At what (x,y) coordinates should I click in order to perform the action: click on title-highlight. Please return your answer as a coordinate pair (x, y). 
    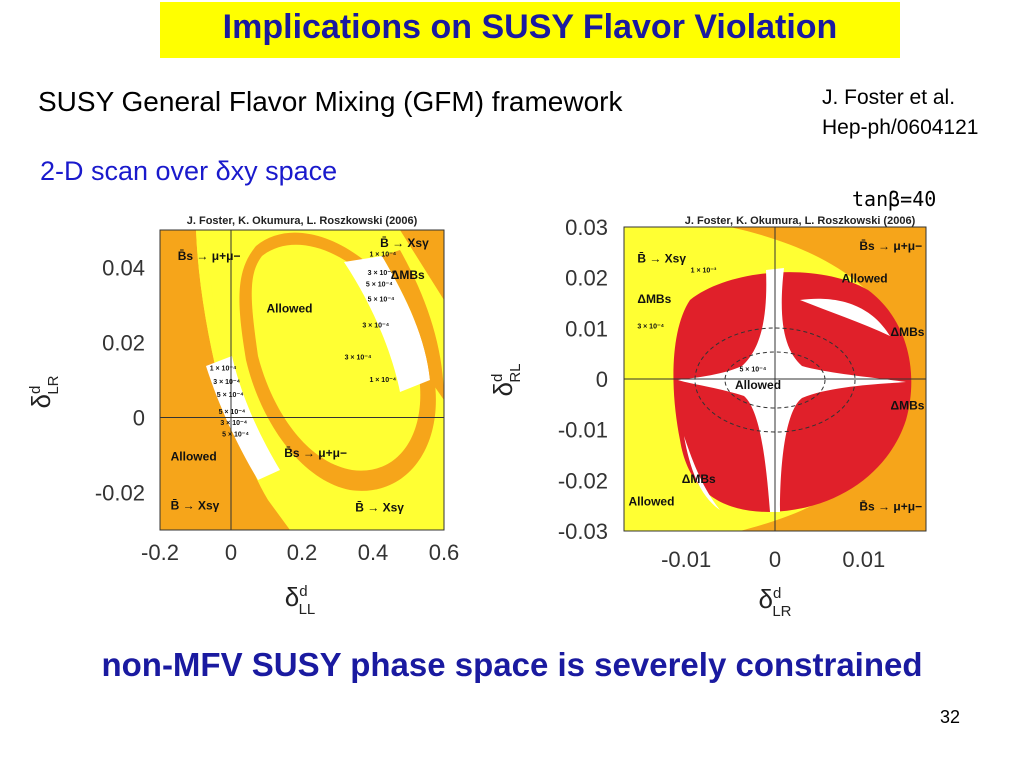
    Looking at the image, I should click on (530, 30).